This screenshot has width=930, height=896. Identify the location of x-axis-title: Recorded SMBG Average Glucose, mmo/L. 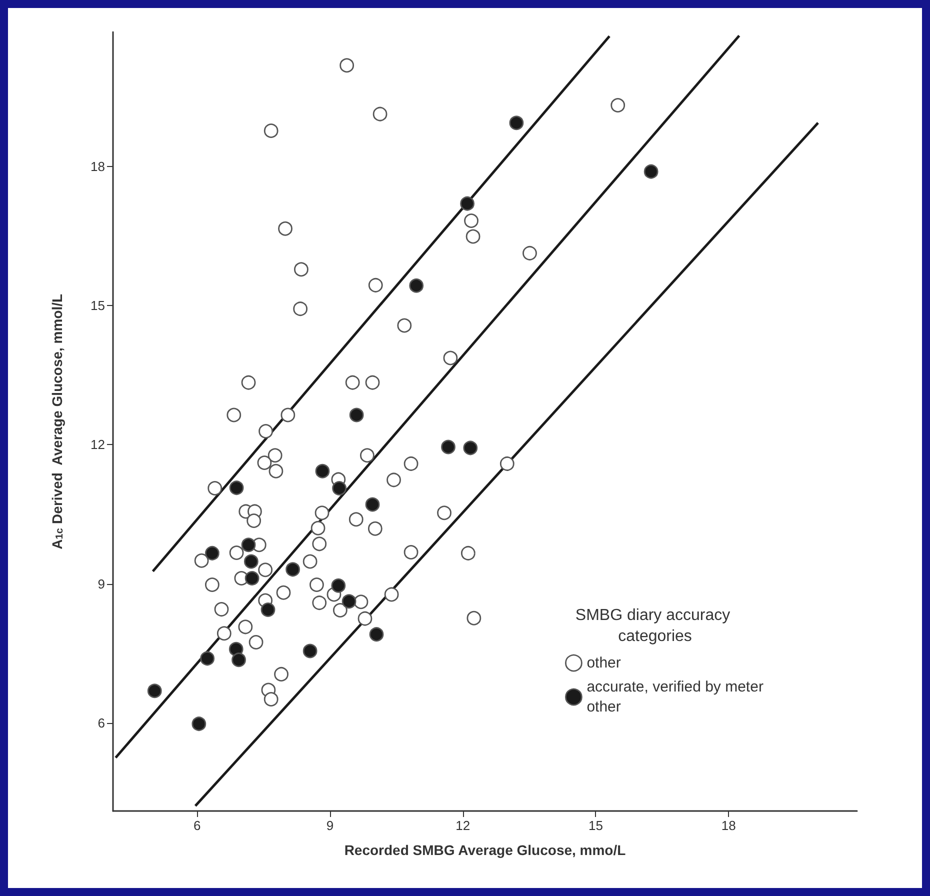
(485, 850).